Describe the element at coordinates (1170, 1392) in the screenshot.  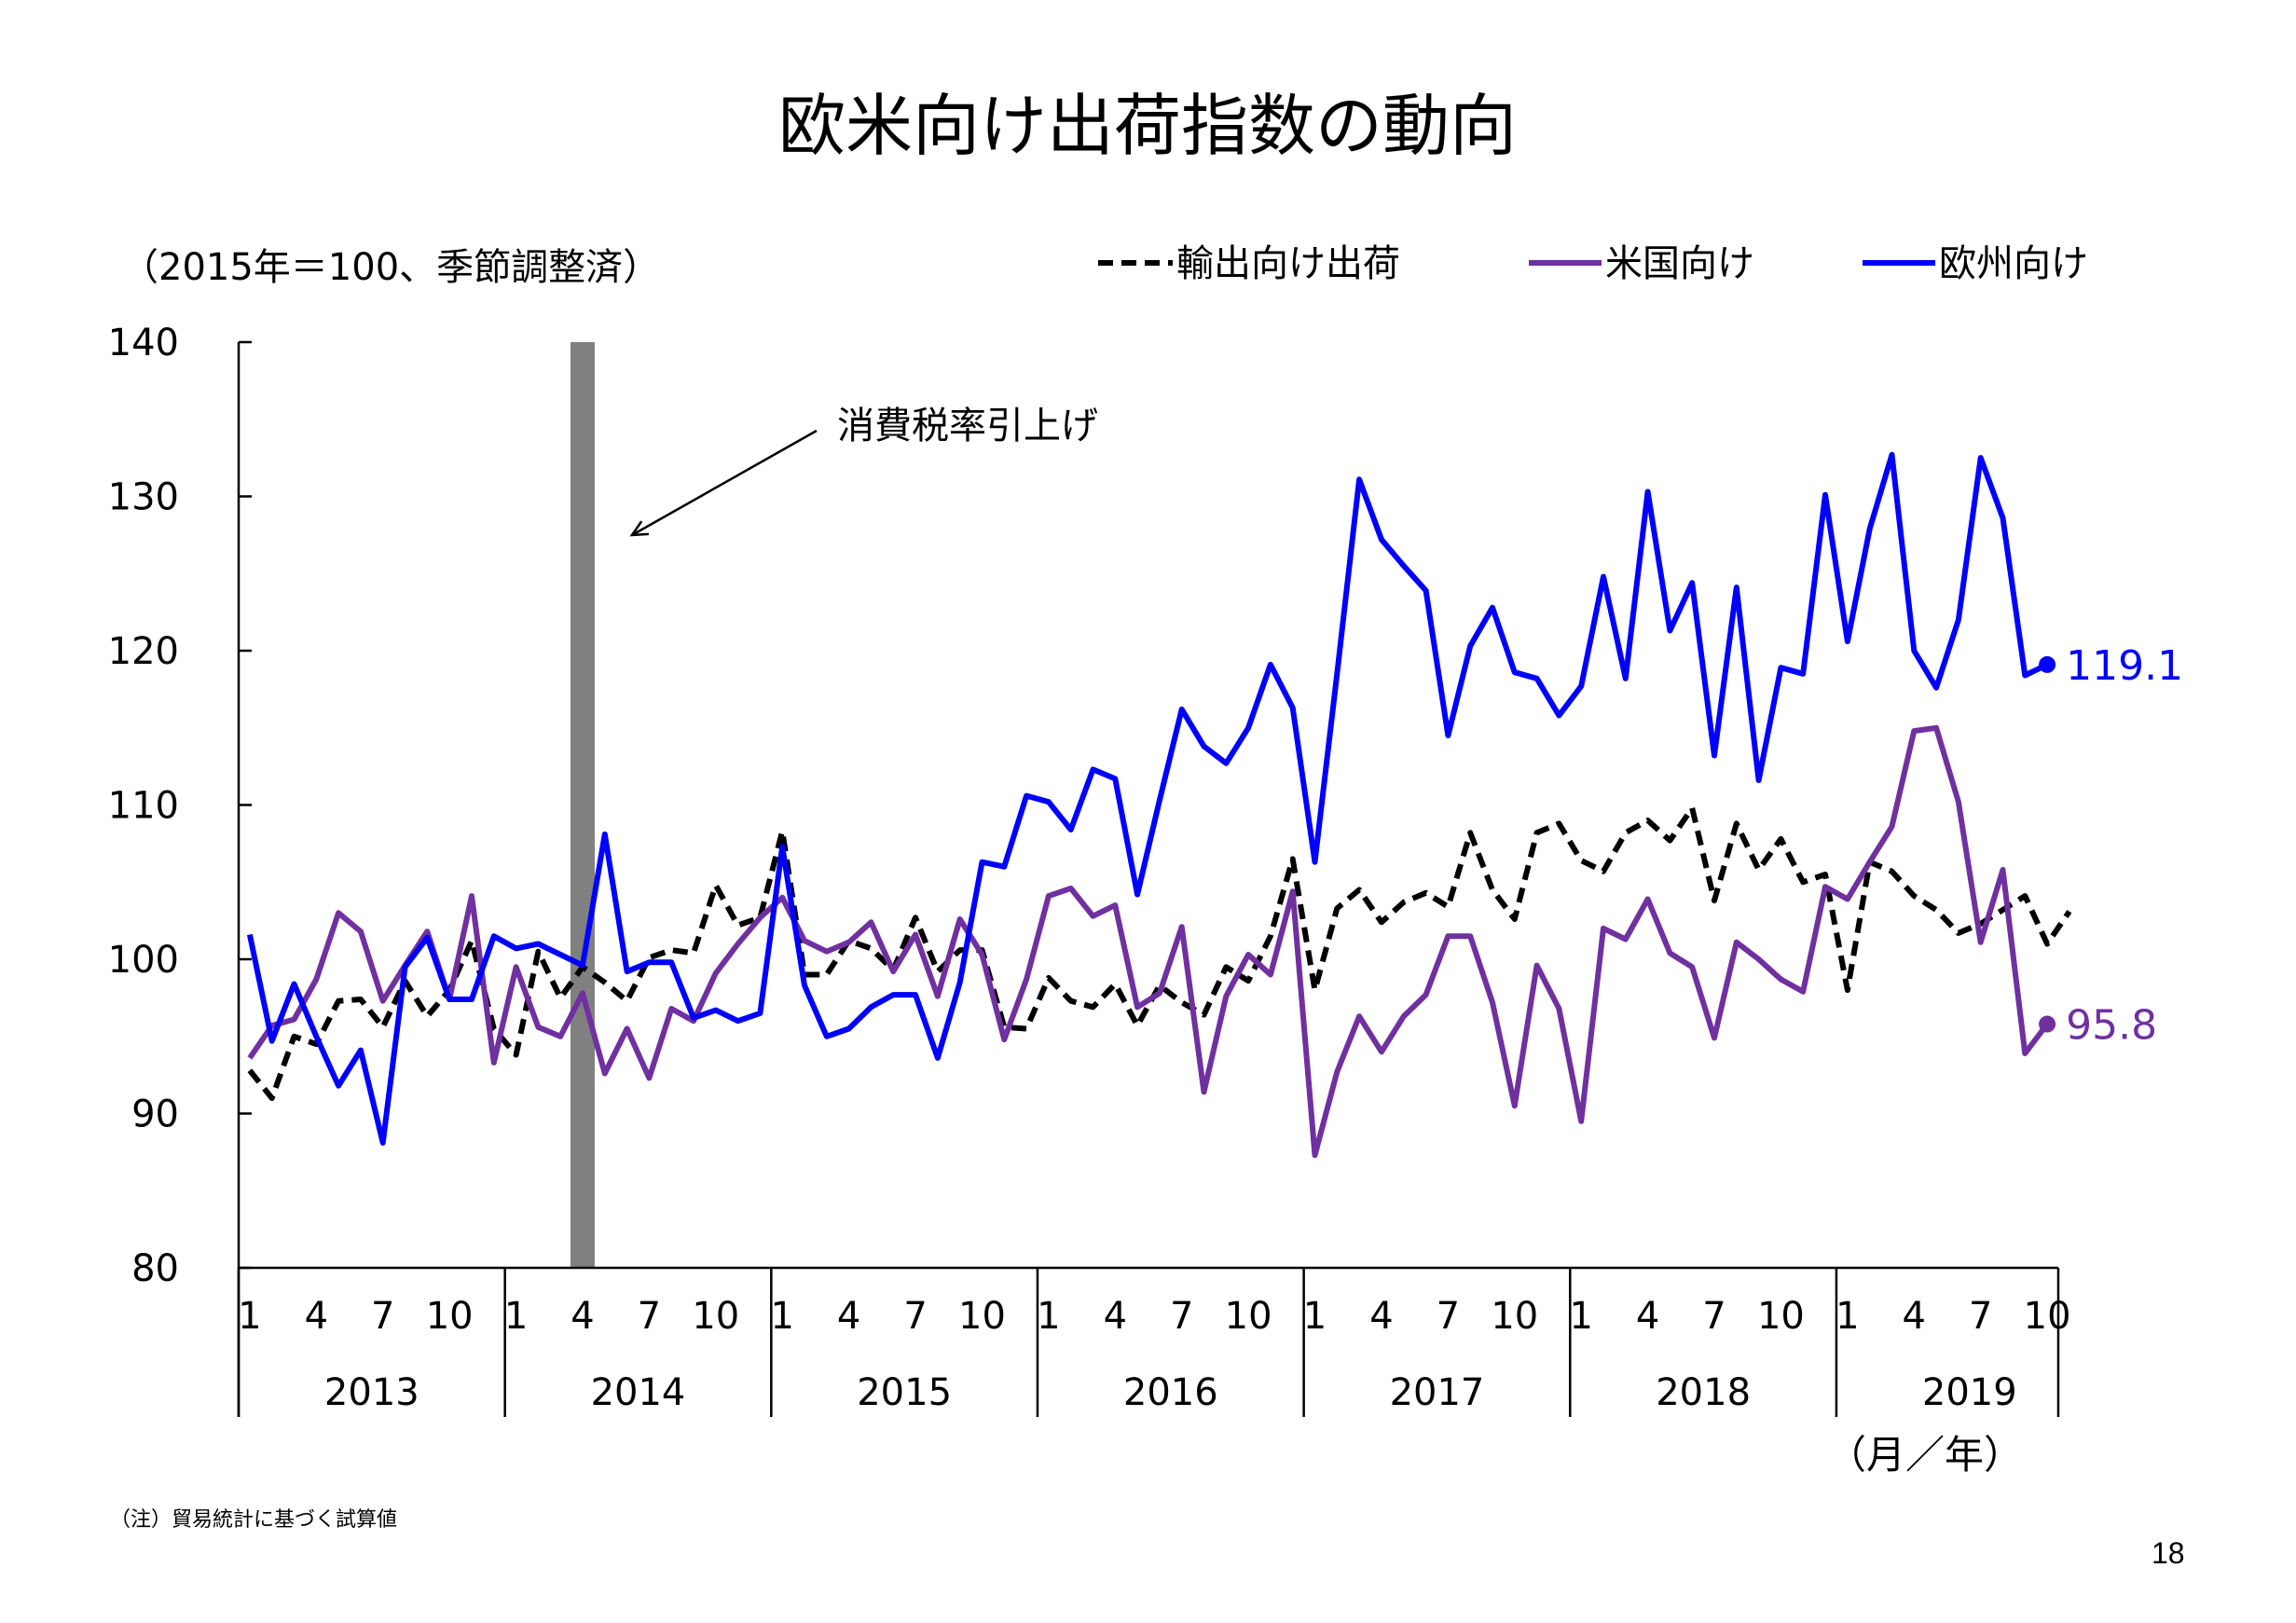
I see `year-label: 2016` at that location.